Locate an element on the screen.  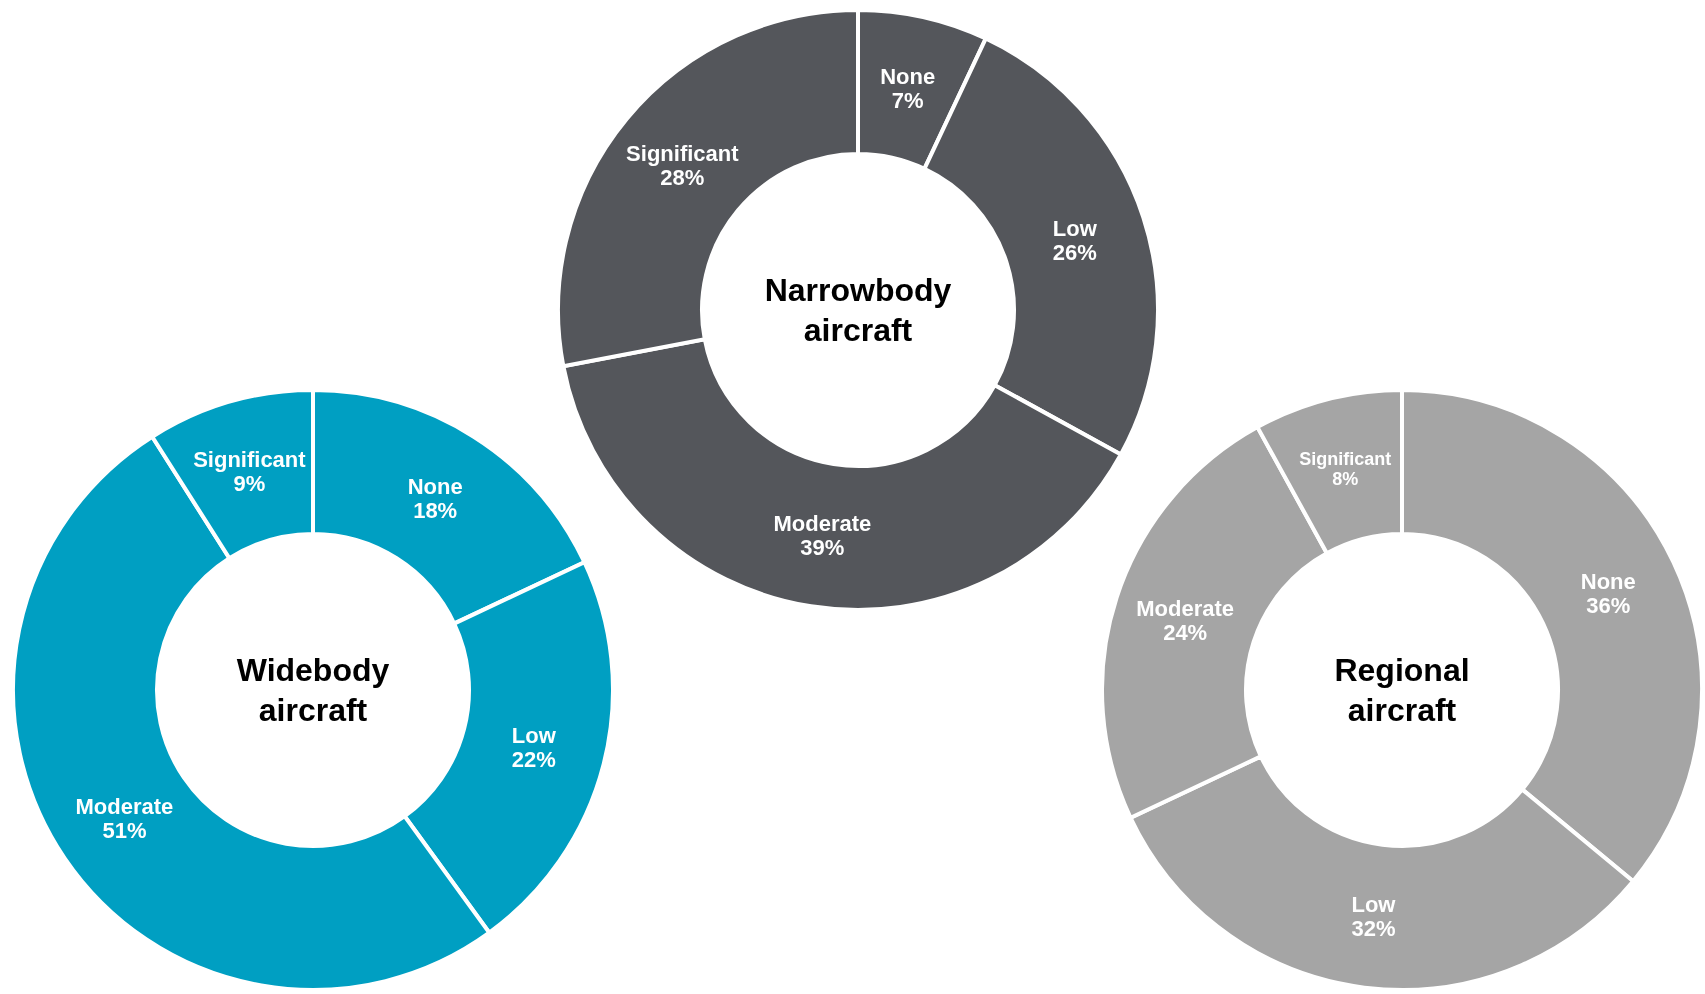
data-label: 7% is located at coordinates (907, 100).